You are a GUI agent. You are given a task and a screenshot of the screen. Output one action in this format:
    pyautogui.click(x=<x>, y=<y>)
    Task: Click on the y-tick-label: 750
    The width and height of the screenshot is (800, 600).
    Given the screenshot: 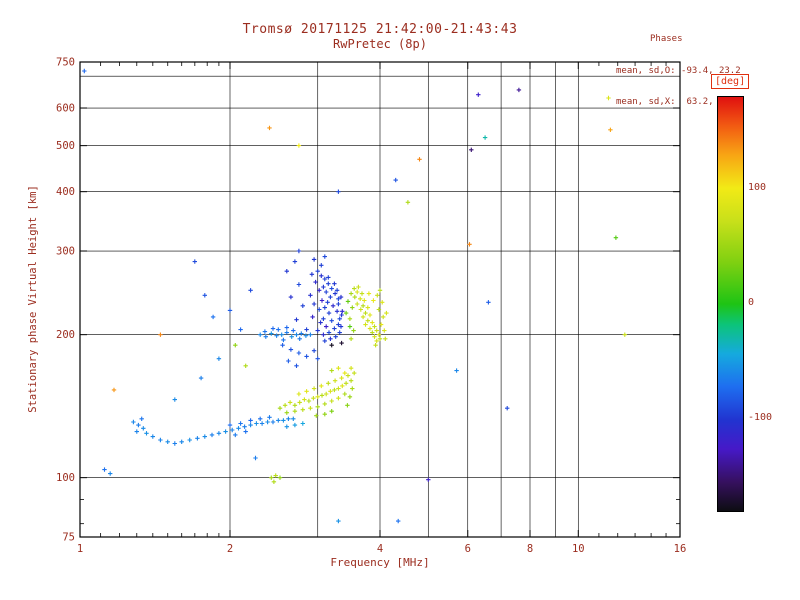 What is the action you would take?
    pyautogui.click(x=65, y=63)
    